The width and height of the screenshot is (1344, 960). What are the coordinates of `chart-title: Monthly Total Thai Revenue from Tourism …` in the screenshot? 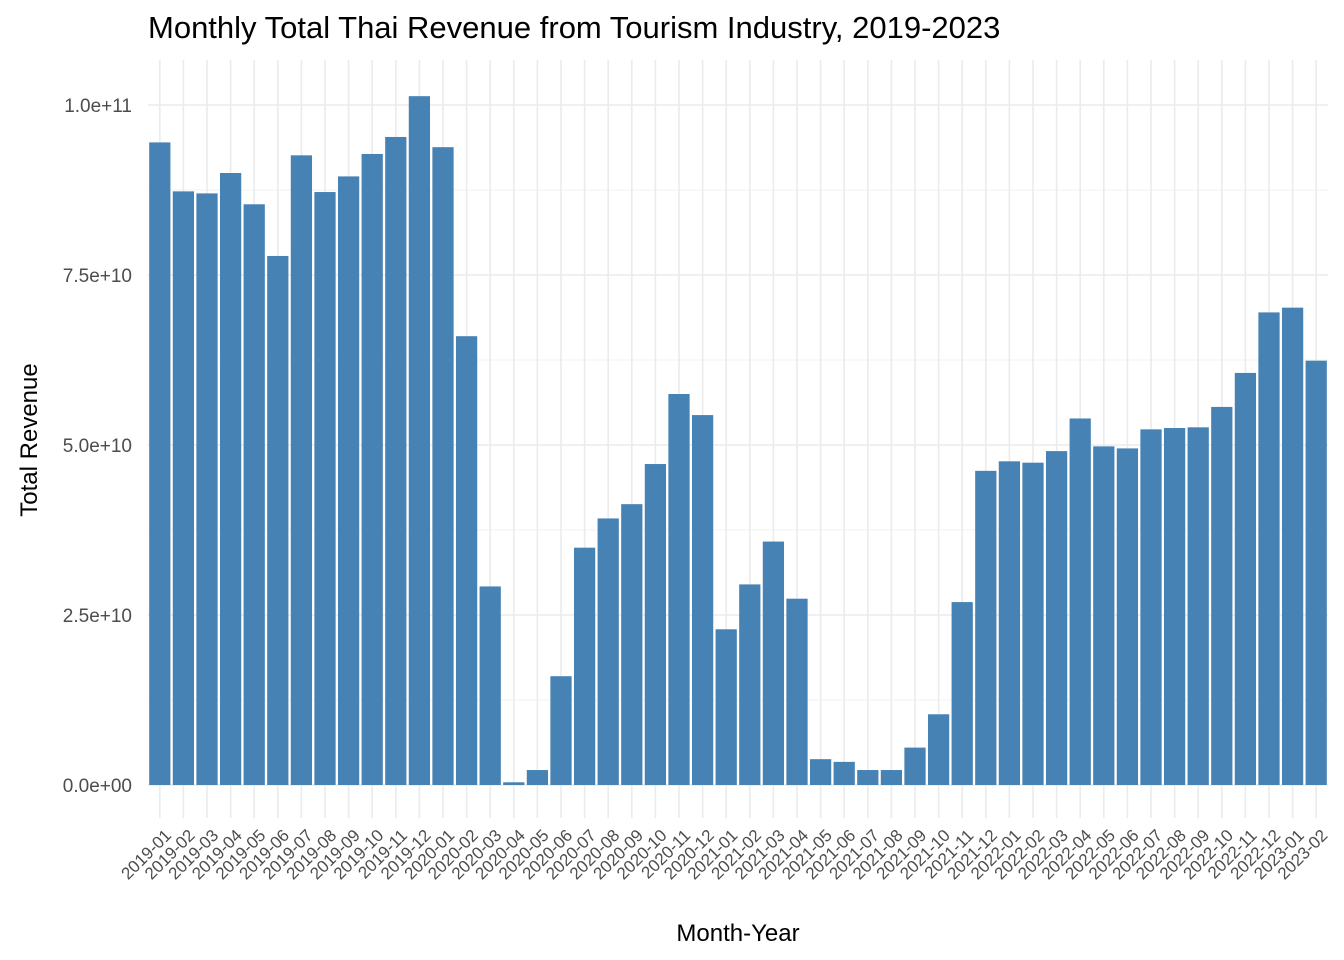 It's located at (574, 27).